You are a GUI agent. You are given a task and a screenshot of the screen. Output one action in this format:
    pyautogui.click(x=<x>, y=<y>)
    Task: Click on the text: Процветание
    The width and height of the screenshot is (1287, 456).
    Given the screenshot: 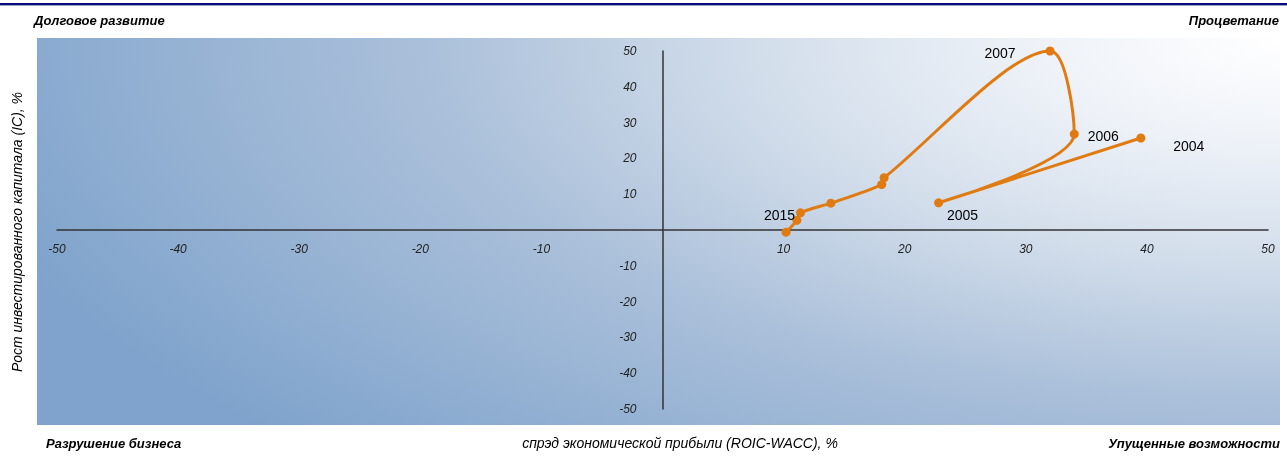 What is the action you would take?
    pyautogui.click(x=1233, y=20)
    